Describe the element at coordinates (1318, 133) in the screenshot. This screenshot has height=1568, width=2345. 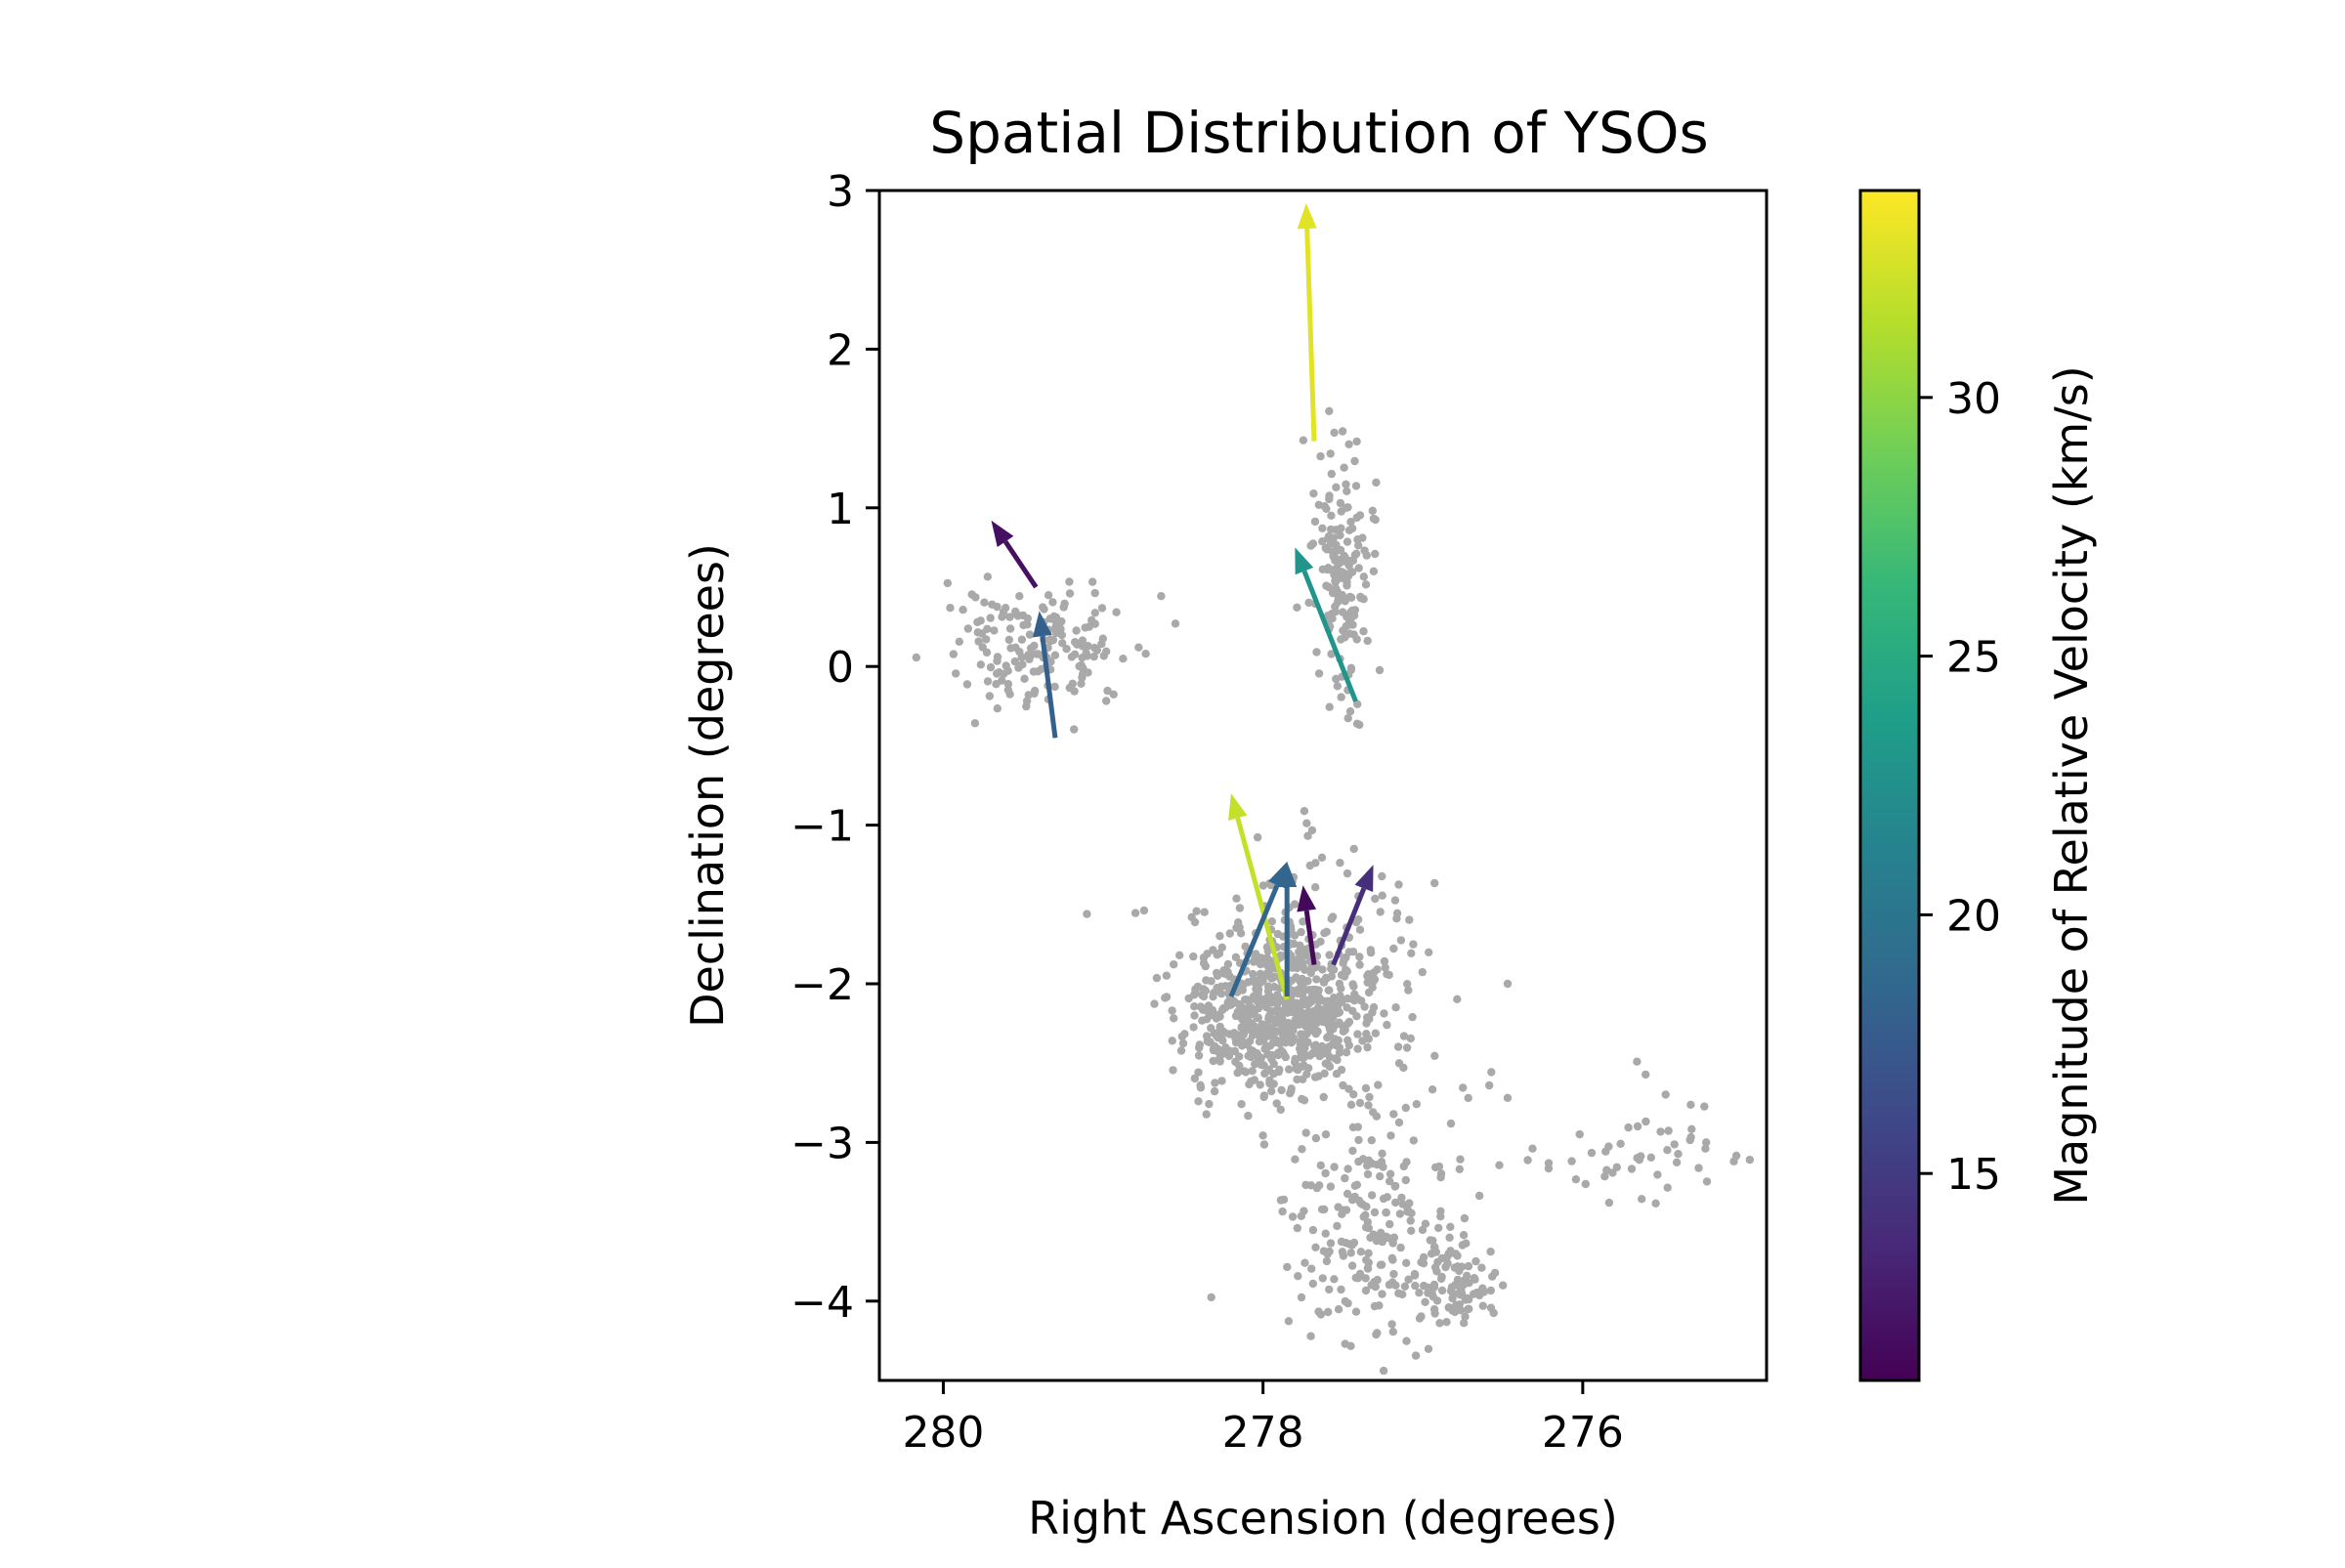
I see `chart-title: Spatial Distribution of YSOs` at that location.